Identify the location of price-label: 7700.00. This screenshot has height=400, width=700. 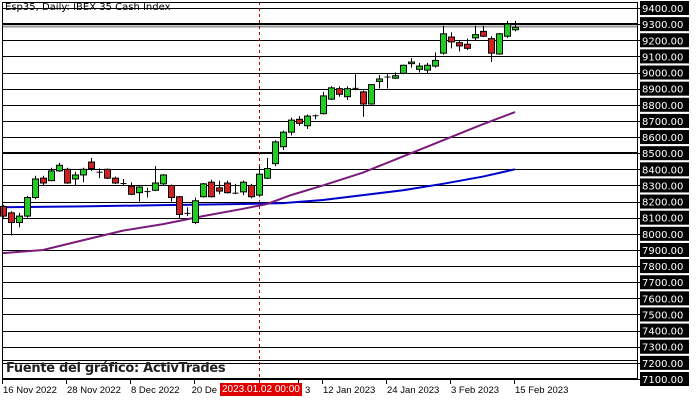
(662, 283).